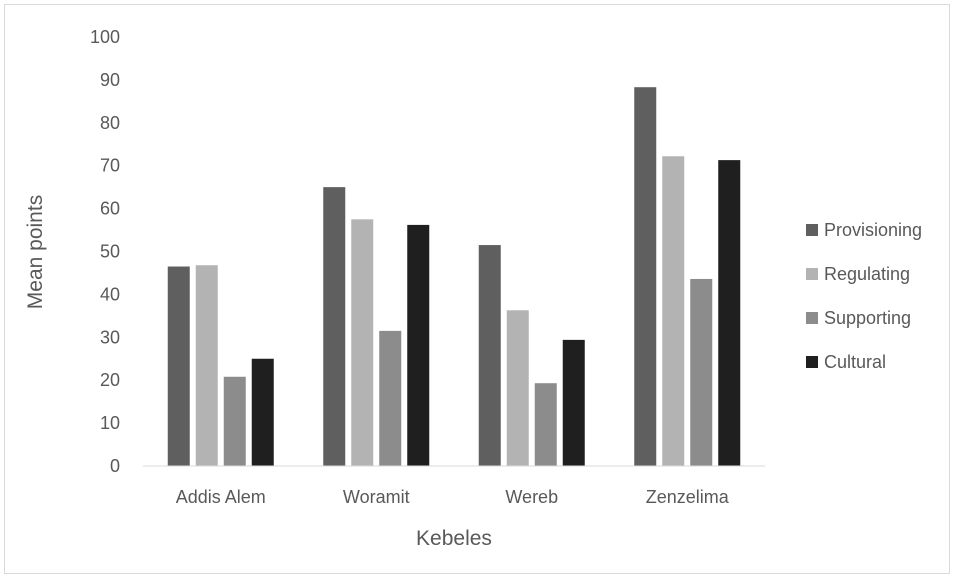 This screenshot has height=579, width=956. What do you see at coordinates (376, 497) in the screenshot?
I see `x-tick-label: Woramit` at bounding box center [376, 497].